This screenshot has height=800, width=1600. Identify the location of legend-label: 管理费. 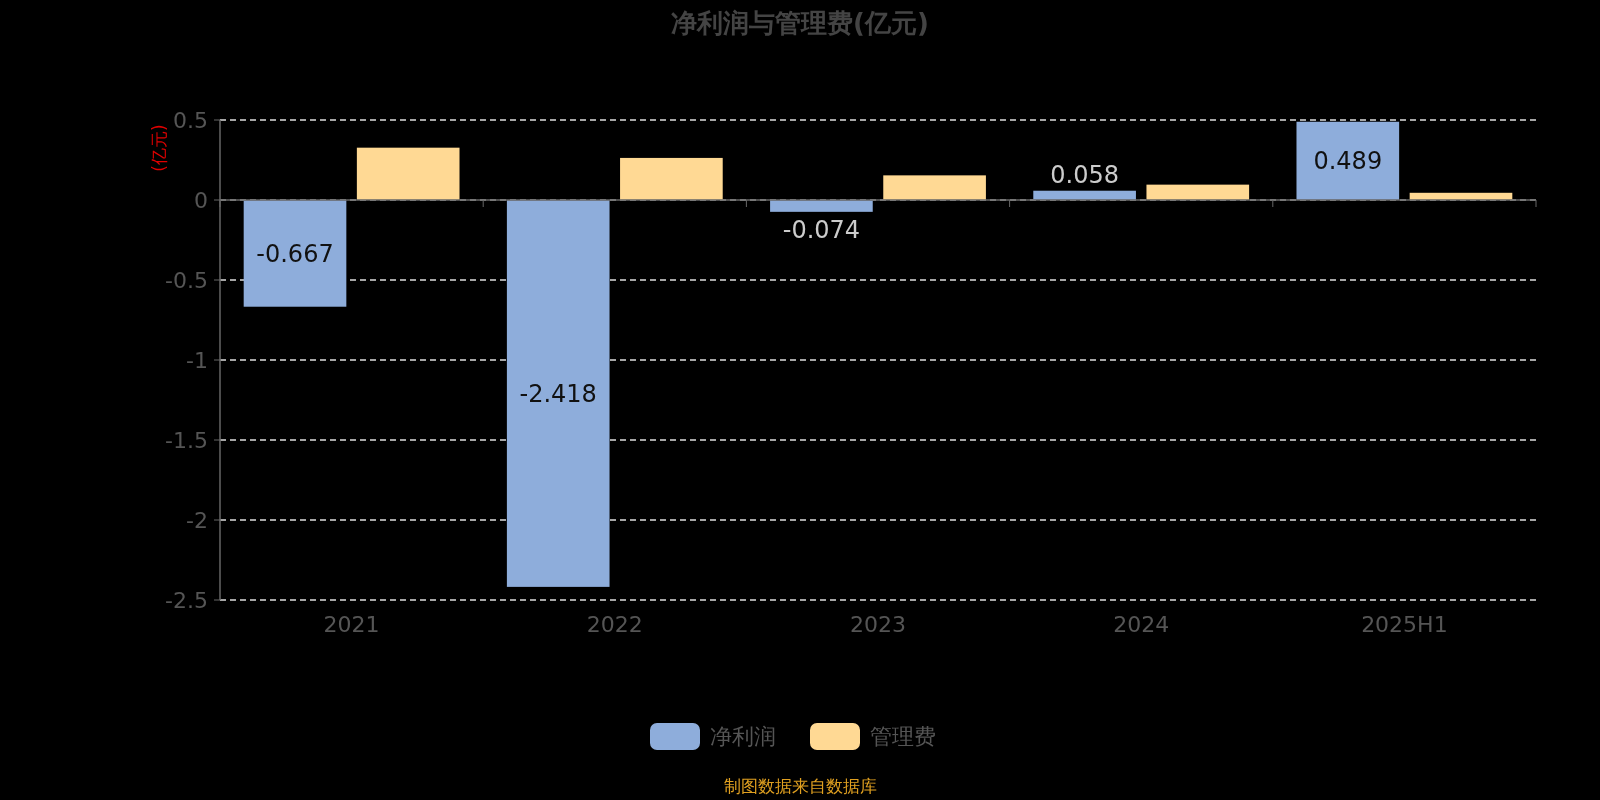
(903, 736).